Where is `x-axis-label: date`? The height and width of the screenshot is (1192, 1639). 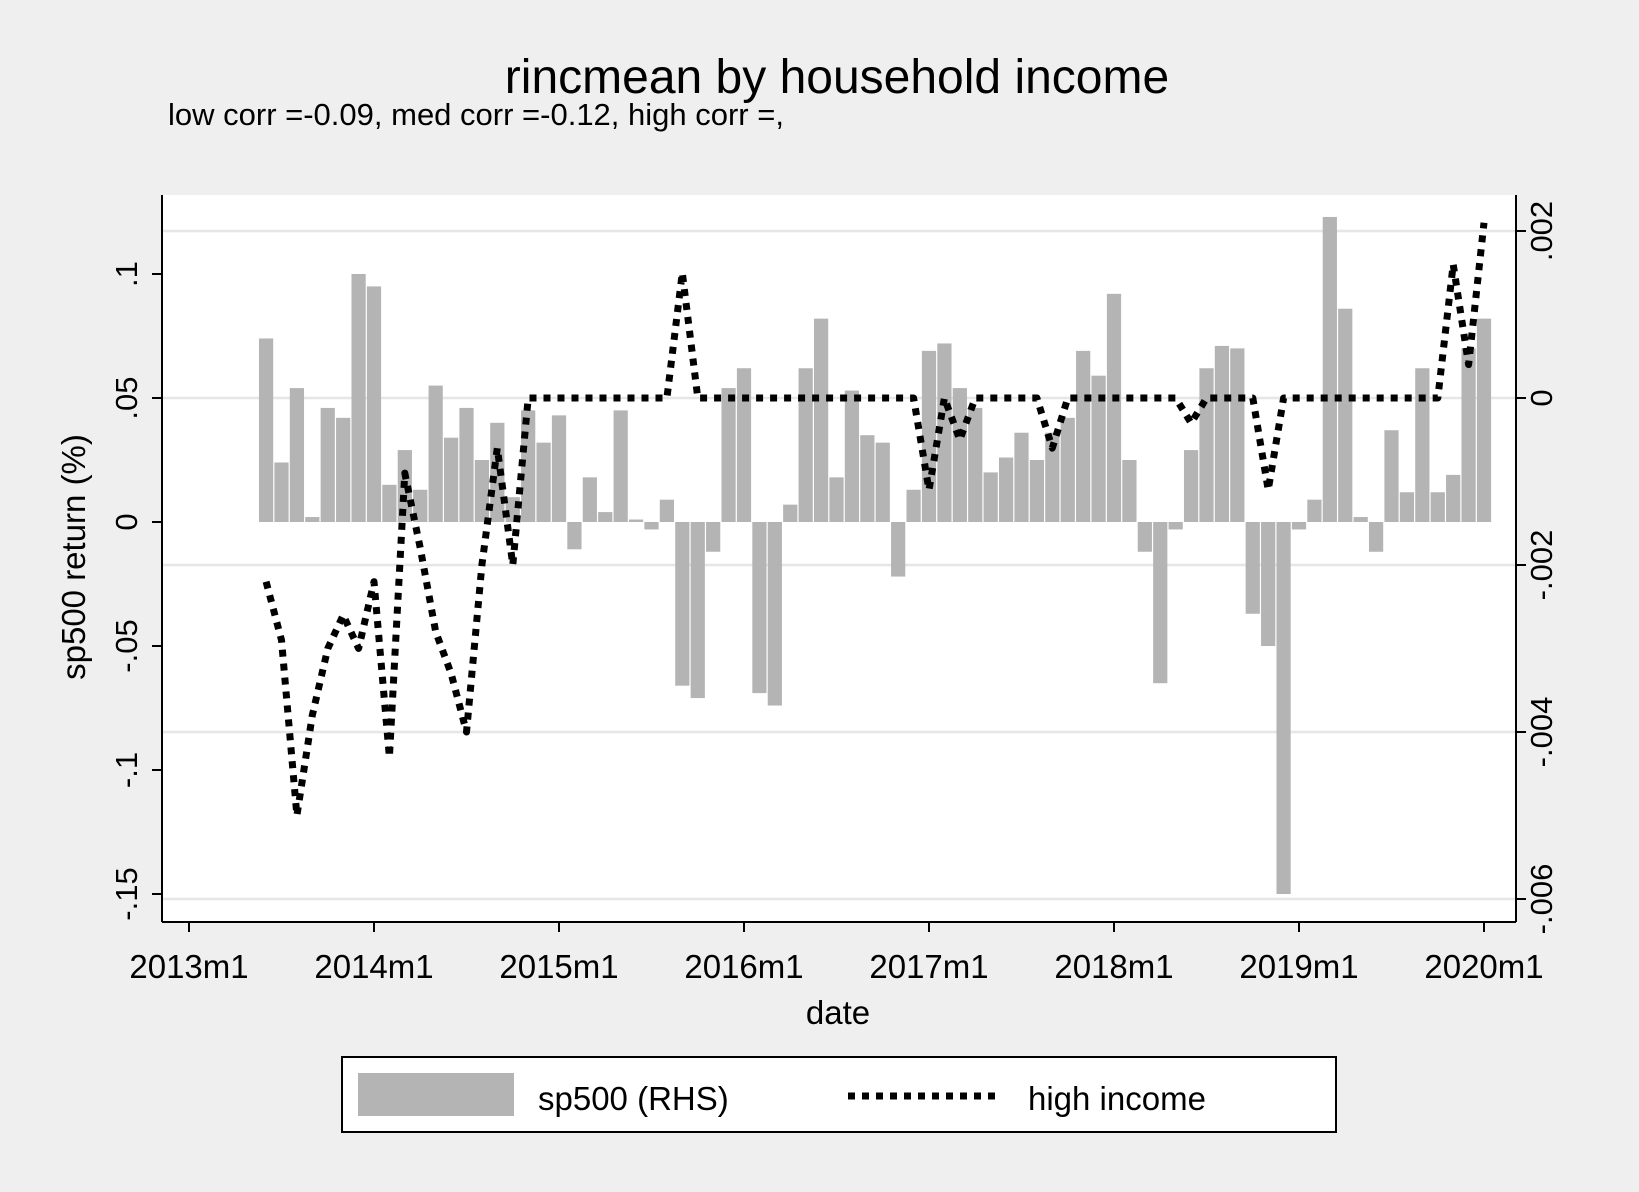 x-axis-label: date is located at coordinates (838, 1012).